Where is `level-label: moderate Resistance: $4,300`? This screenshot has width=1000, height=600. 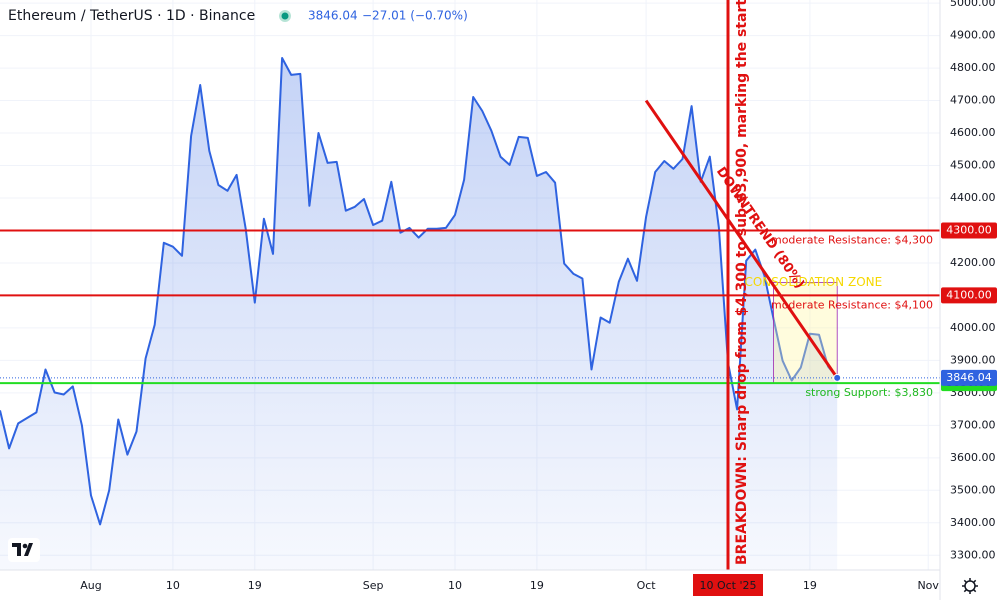
level-label: moderate Resistance: $4,300 is located at coordinates (852, 239).